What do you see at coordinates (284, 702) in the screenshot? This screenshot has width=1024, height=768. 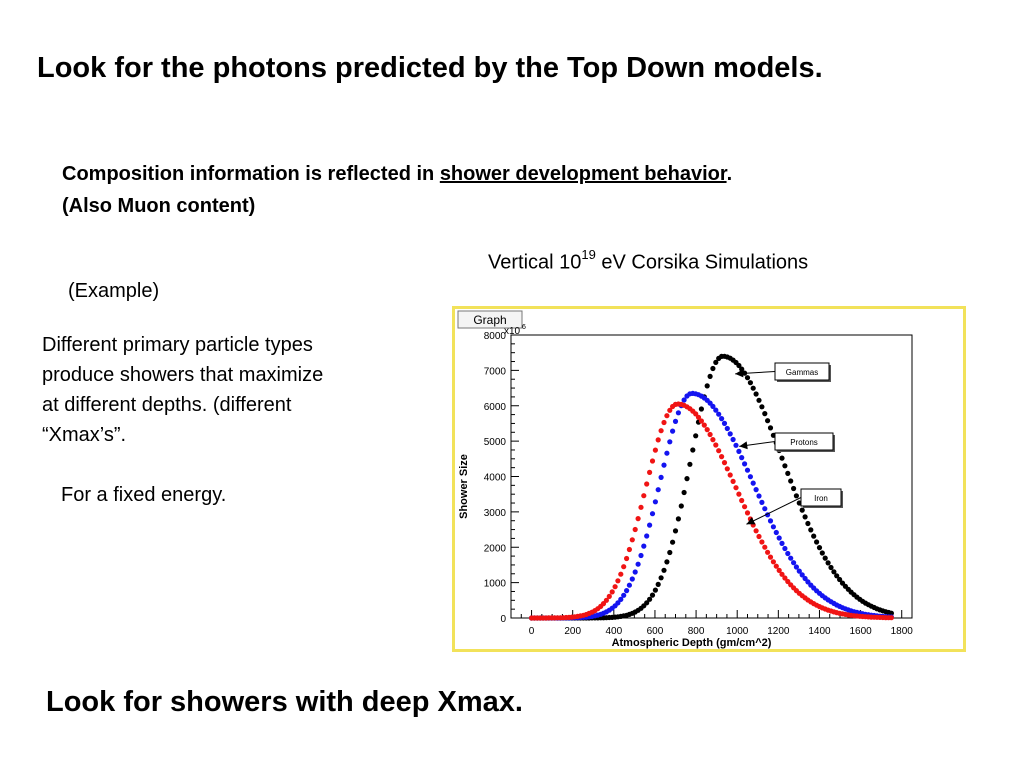 I see `bottom-conclusion: Look for showers with deep Xmax.` at bounding box center [284, 702].